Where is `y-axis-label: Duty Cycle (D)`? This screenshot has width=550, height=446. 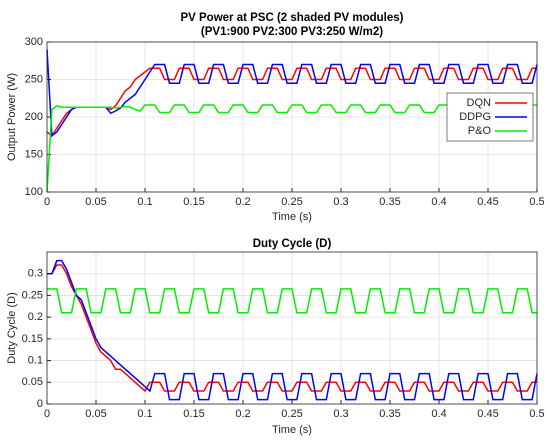
y-axis-label: Duty Cycle (D) is located at coordinates (12, 328).